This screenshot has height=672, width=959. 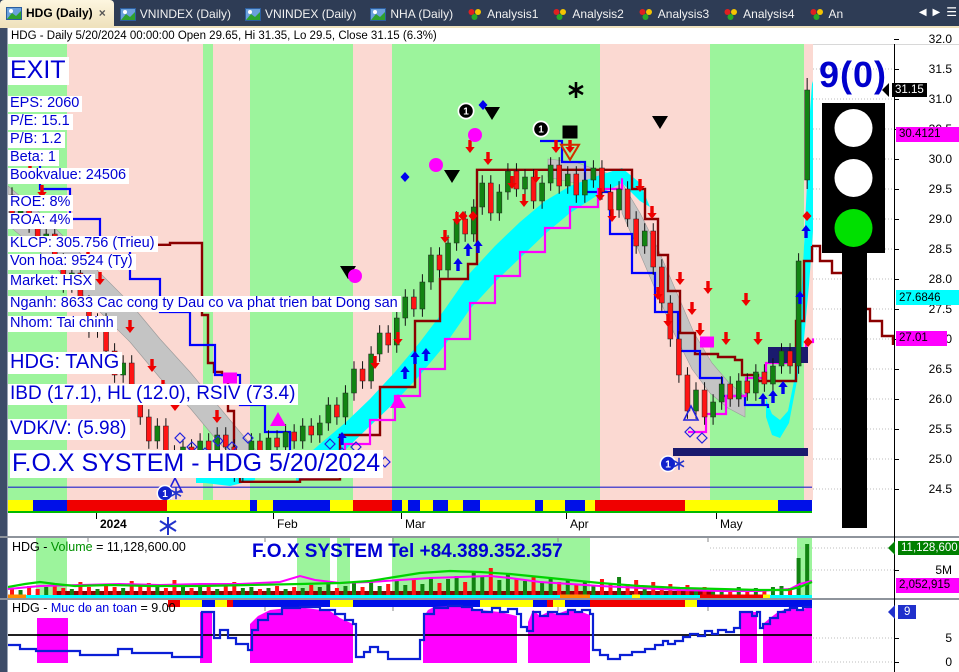 What do you see at coordinates (940, 69) in the screenshot?
I see `price-tick-label: 31.5` at bounding box center [940, 69].